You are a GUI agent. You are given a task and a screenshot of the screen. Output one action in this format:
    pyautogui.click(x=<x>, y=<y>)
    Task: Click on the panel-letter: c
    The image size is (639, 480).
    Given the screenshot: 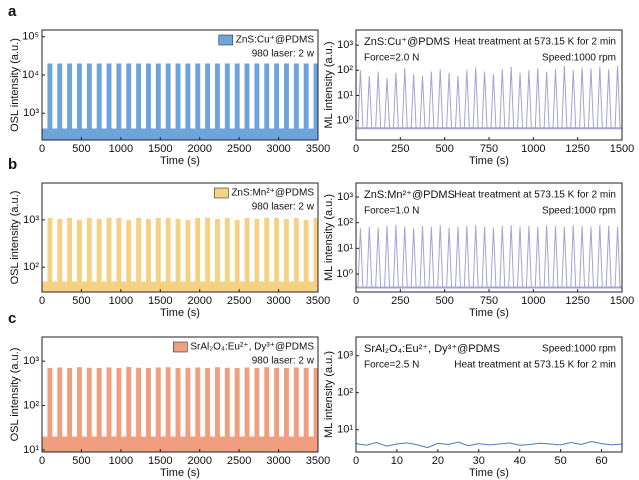 What is the action you would take?
    pyautogui.click(x=12, y=318)
    